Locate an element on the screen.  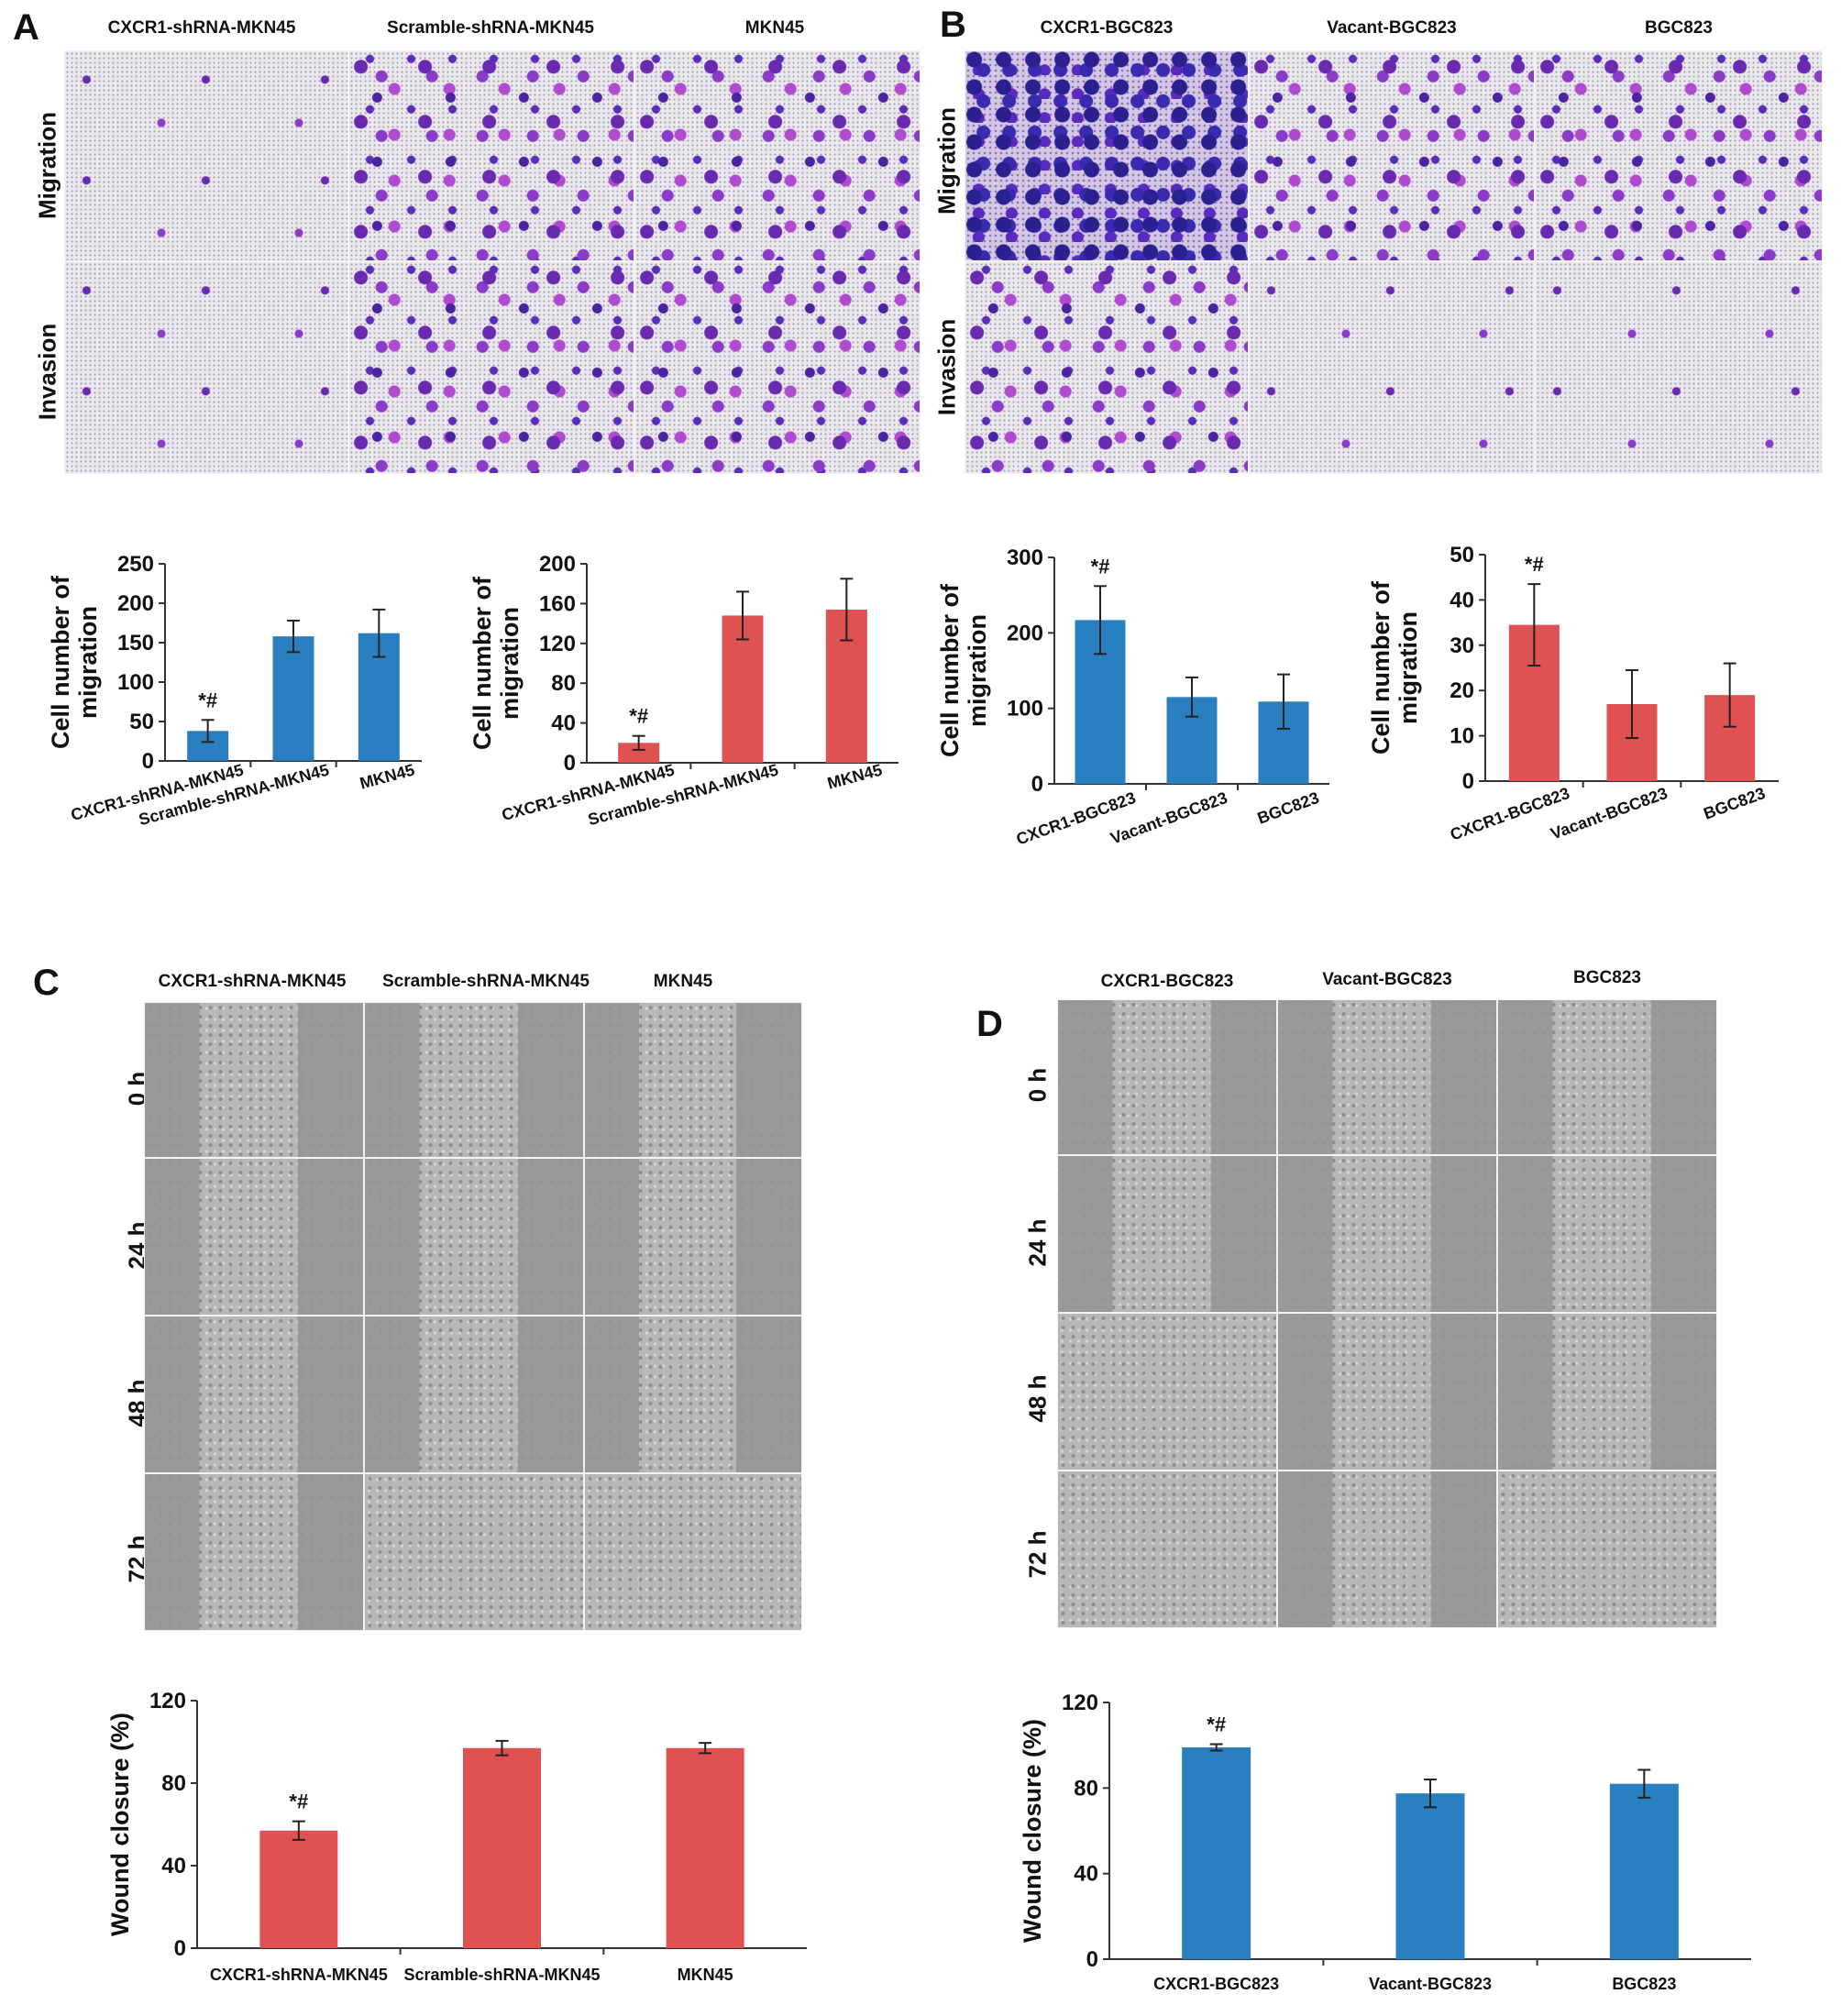
x-category-label: BGC823 is located at coordinates (1644, 1984).